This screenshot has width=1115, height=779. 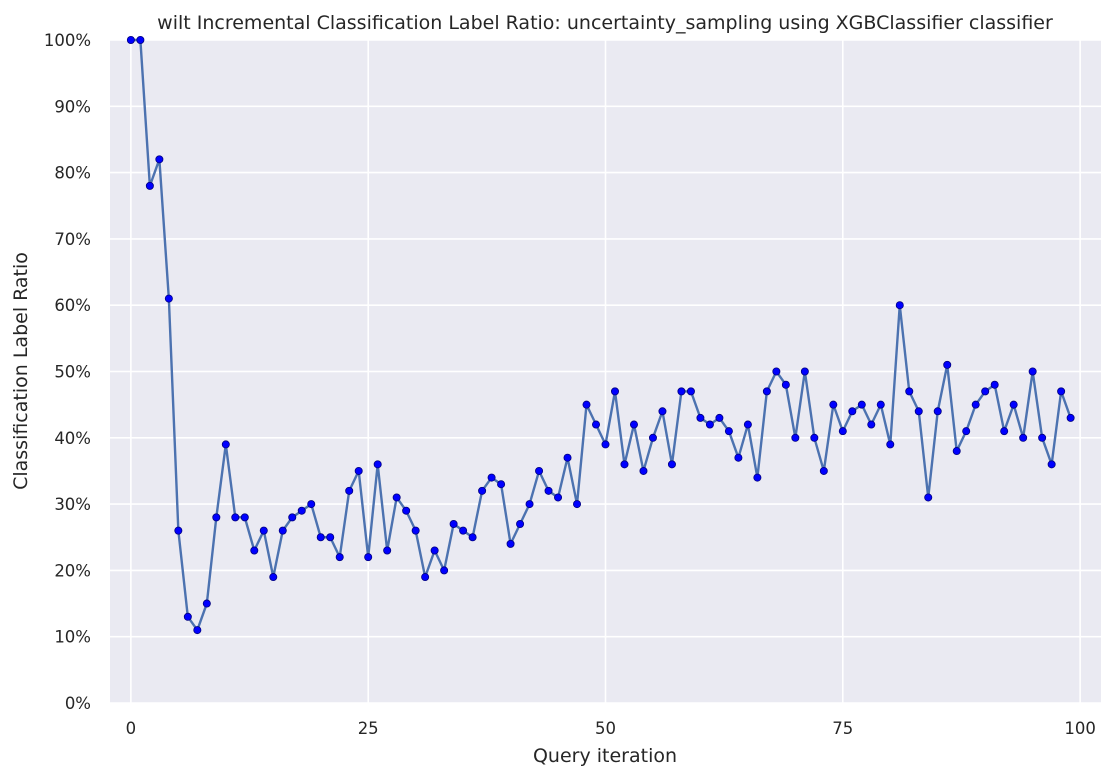 I want to click on y-tick-label: 80%, so click(x=72, y=173).